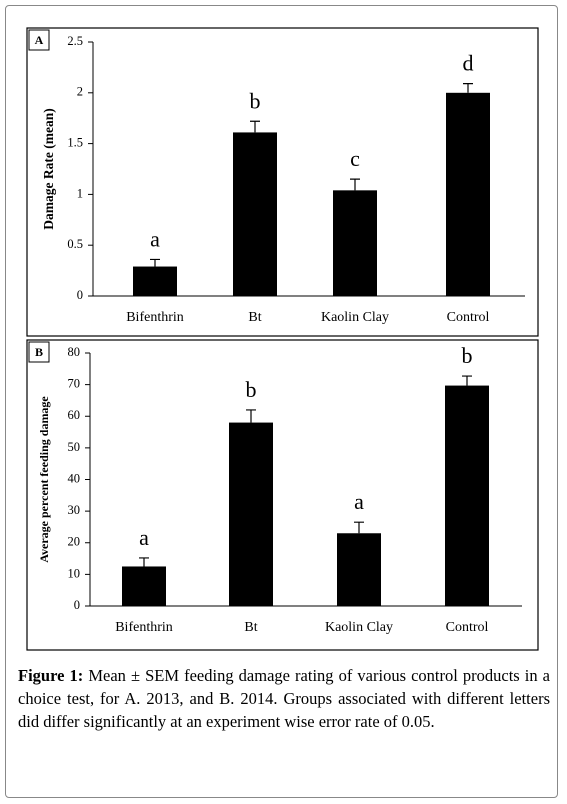 This screenshot has width=567, height=804. What do you see at coordinates (74, 447) in the screenshot?
I see `y-tick-label: 50` at bounding box center [74, 447].